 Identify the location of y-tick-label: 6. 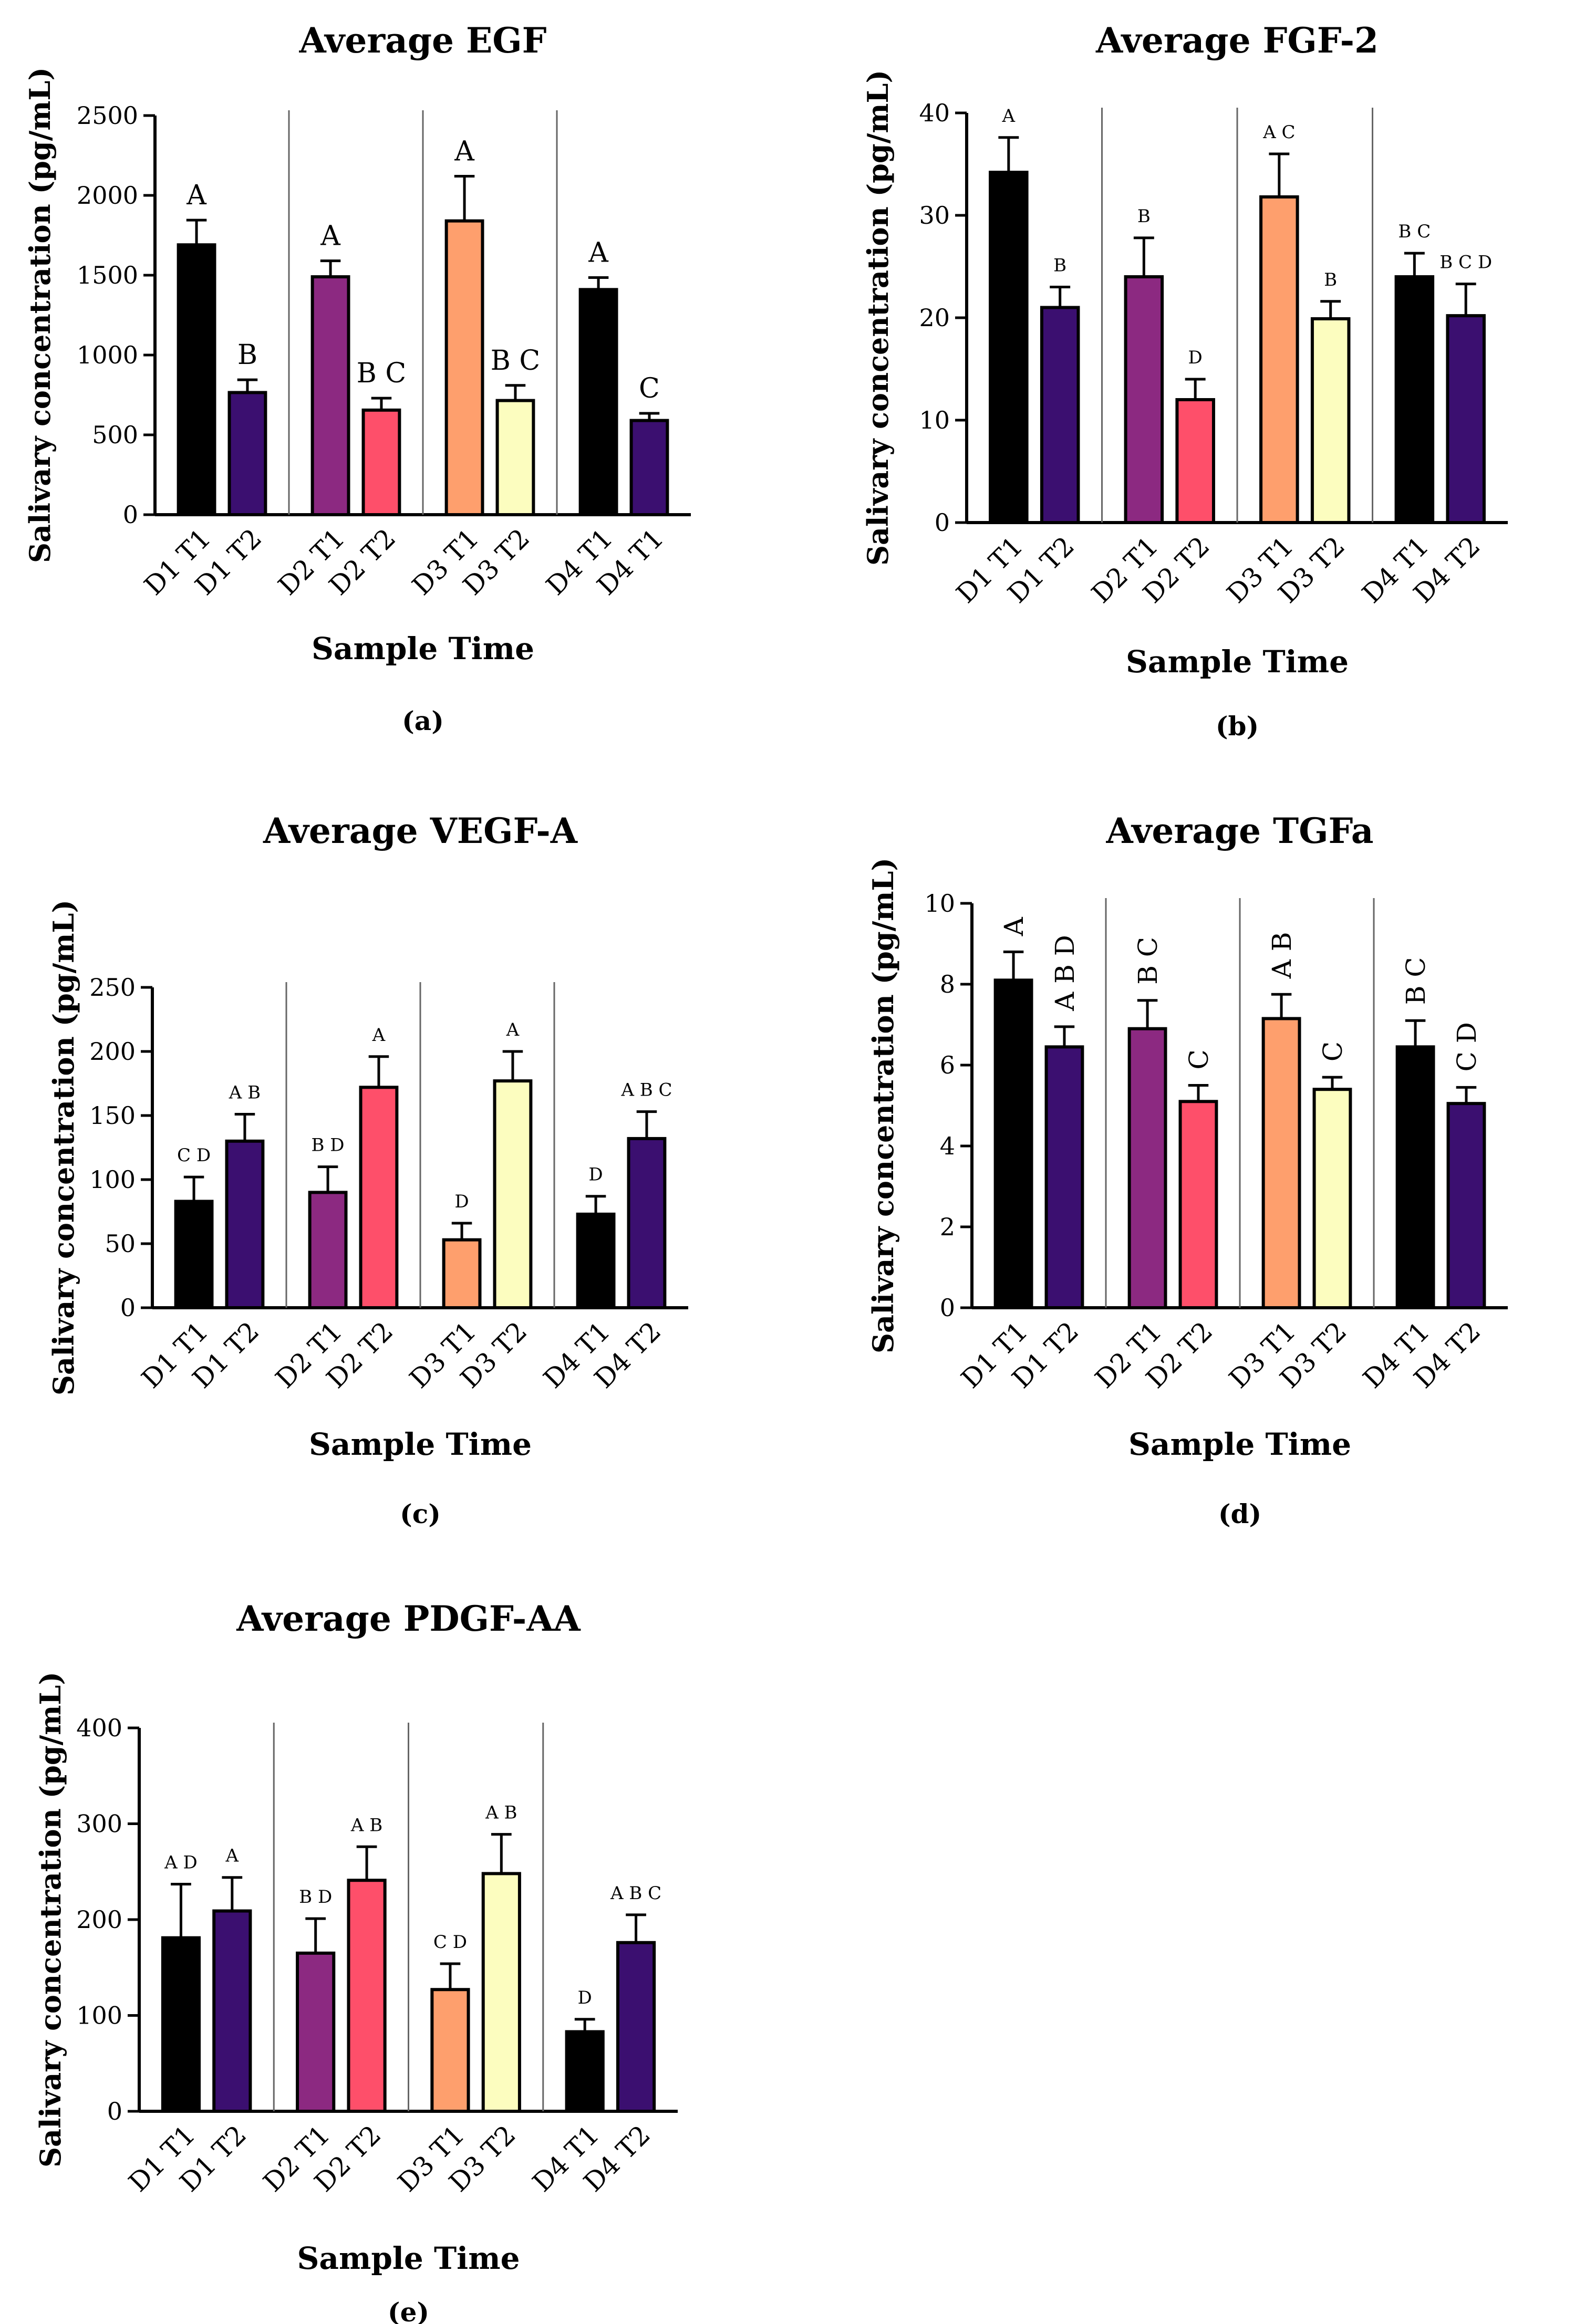
(948, 1065).